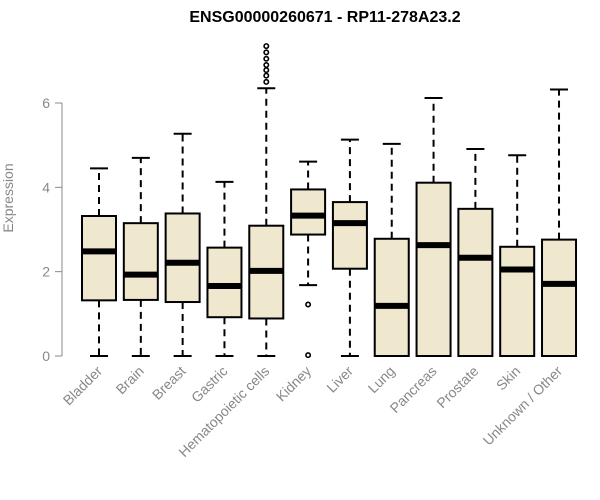 The height and width of the screenshot is (500, 600). Describe the element at coordinates (294, 384) in the screenshot. I see `x-tick-label: Kidney` at that location.